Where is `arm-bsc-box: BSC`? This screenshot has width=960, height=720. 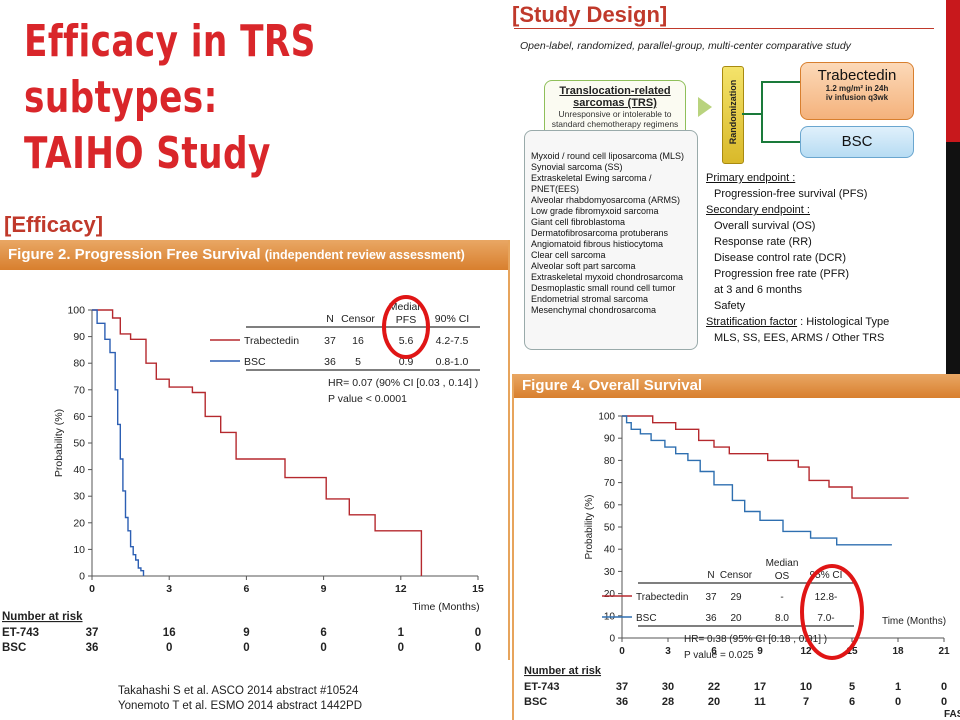 arm-bsc-box: BSC is located at coordinates (857, 142).